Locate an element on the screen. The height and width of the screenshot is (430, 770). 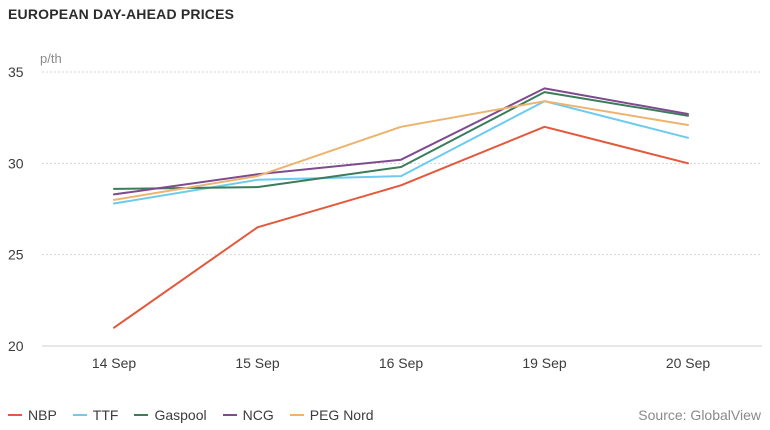
legend-item: Gaspool is located at coordinates (170, 415).